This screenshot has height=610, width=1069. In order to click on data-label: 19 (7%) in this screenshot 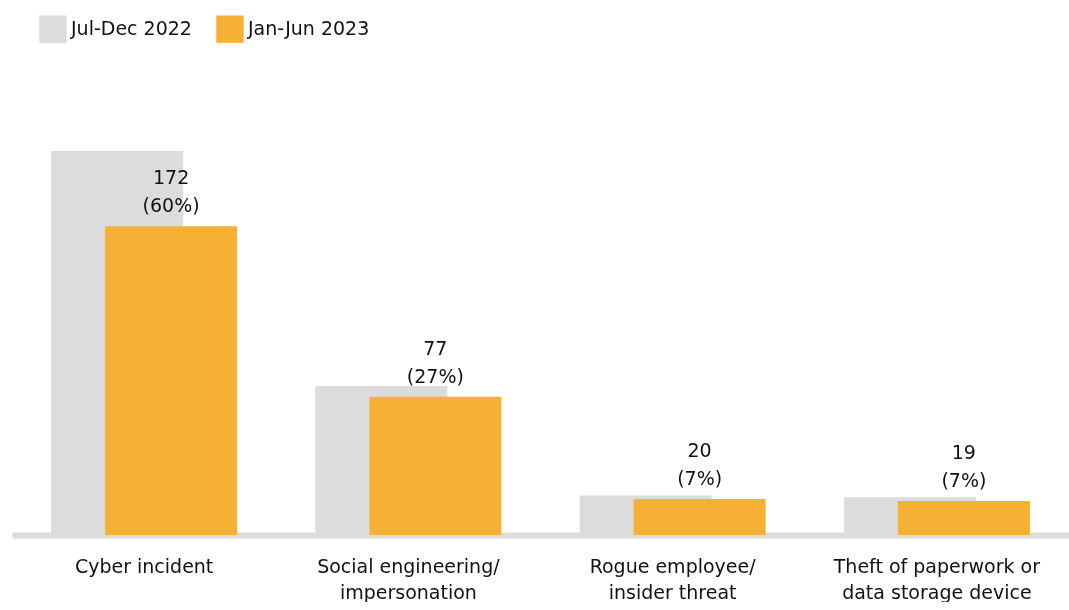, I will do `click(964, 465)`.